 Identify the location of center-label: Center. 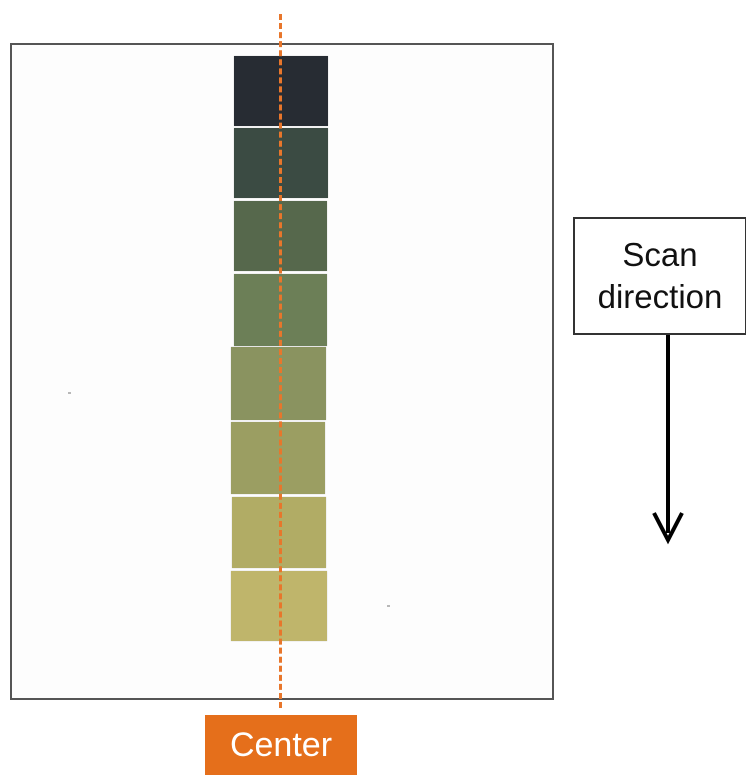
(281, 745).